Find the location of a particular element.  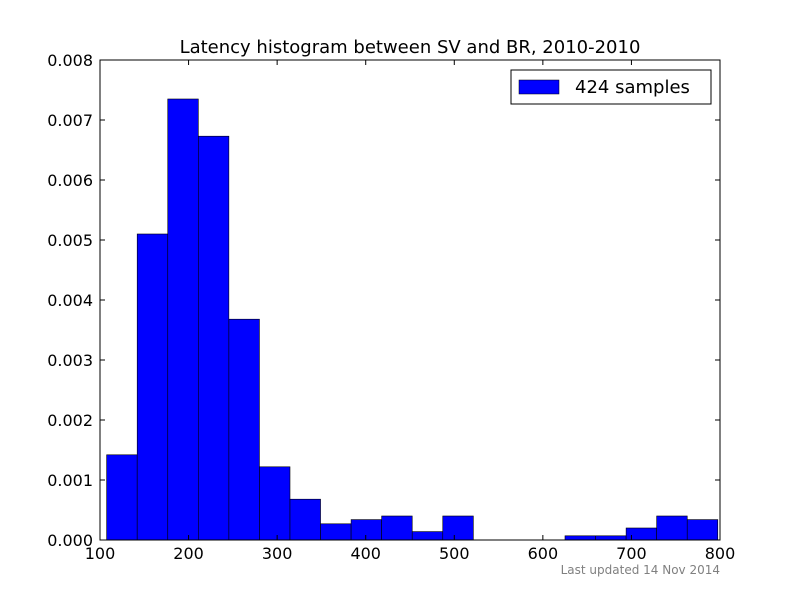

y-tick-label: 0.000 is located at coordinates (70, 540).